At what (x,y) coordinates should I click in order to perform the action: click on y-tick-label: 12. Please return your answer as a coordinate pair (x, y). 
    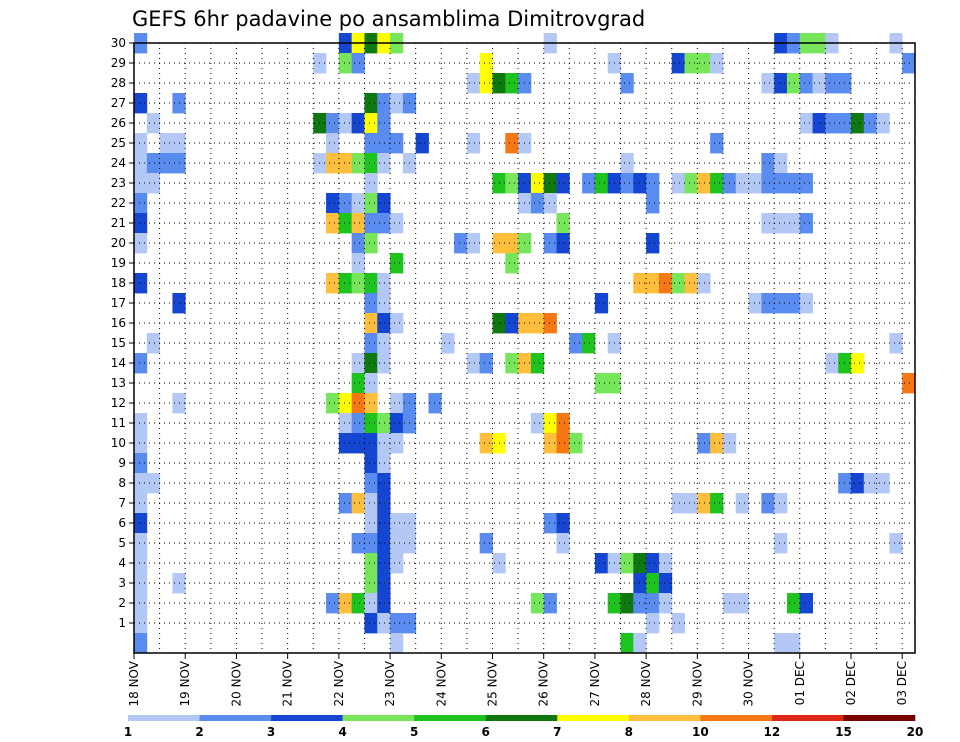
    Looking at the image, I should click on (118, 403).